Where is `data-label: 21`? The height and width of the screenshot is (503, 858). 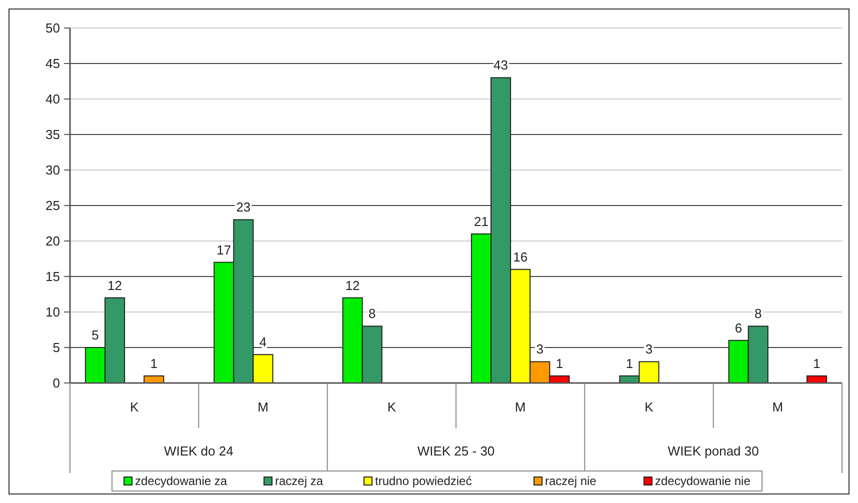 data-label: 21 is located at coordinates (481, 221).